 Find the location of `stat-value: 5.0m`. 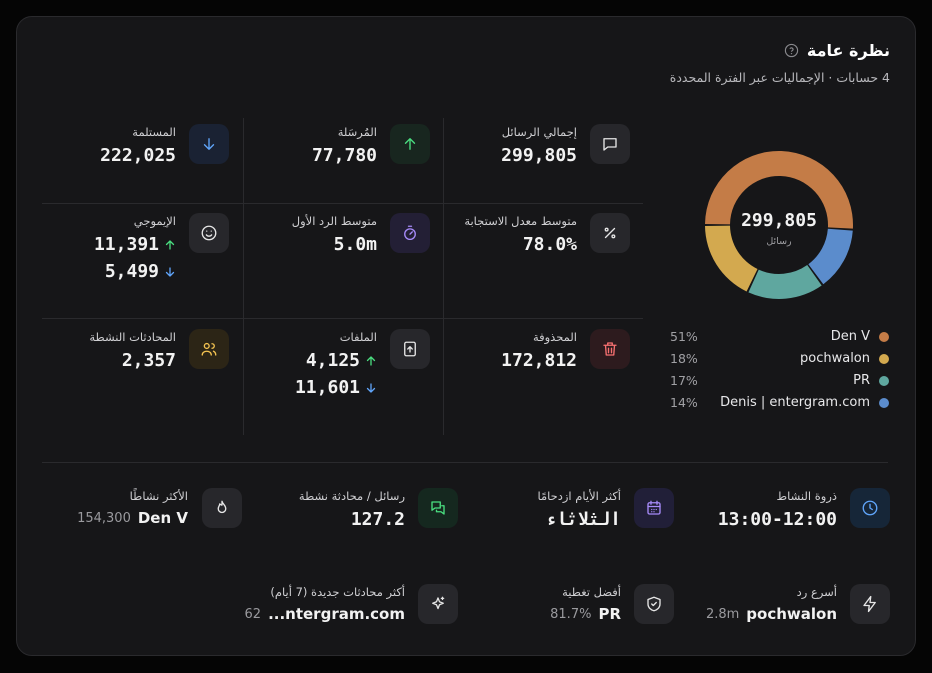

stat-value: 5.0m is located at coordinates (355, 244).